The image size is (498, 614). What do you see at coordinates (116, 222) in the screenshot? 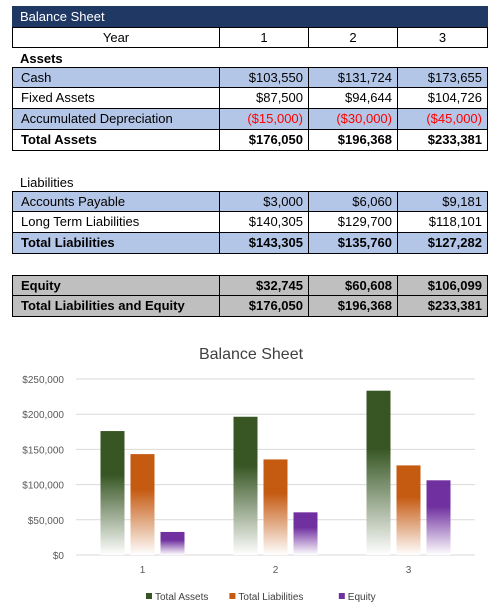
I see `row-label: Long Term Liabilities` at bounding box center [116, 222].